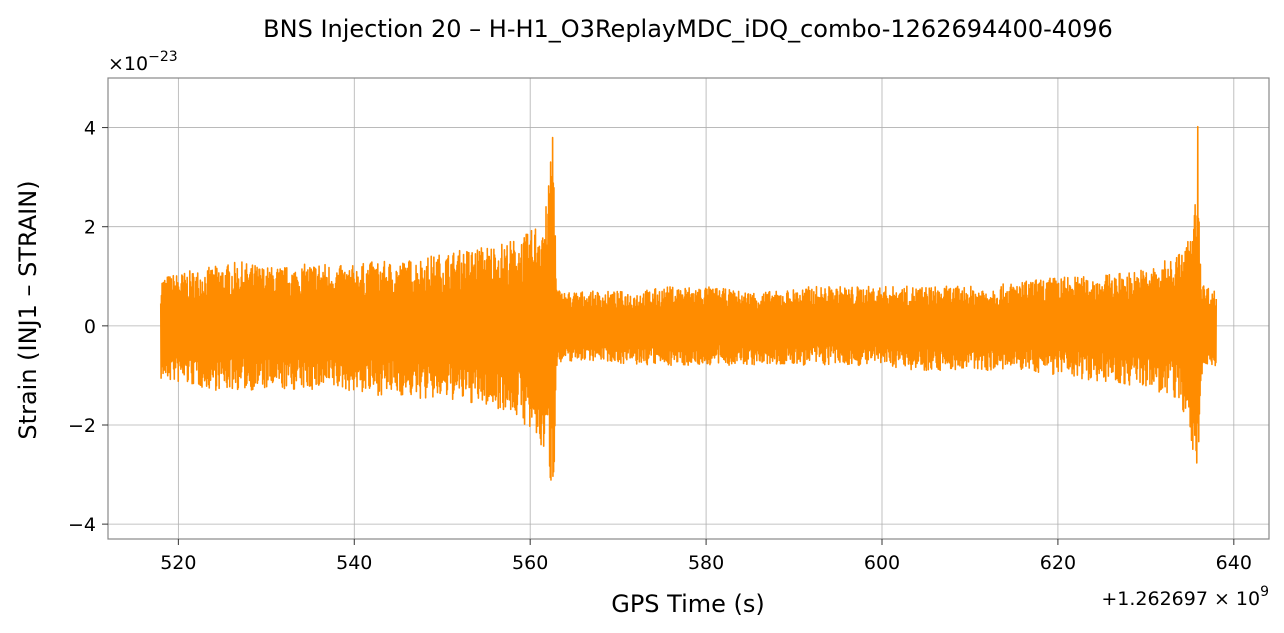  I want to click on y-multiplier: ×10⁻²³, so click(143, 62).